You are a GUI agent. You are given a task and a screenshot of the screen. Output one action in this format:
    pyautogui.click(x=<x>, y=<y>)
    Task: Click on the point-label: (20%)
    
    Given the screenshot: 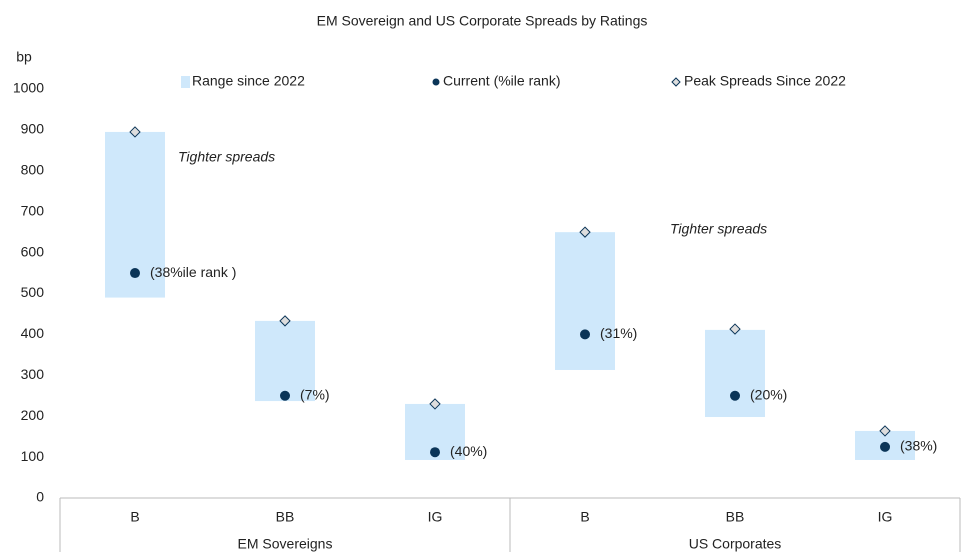 What is the action you would take?
    pyautogui.click(x=768, y=394)
    